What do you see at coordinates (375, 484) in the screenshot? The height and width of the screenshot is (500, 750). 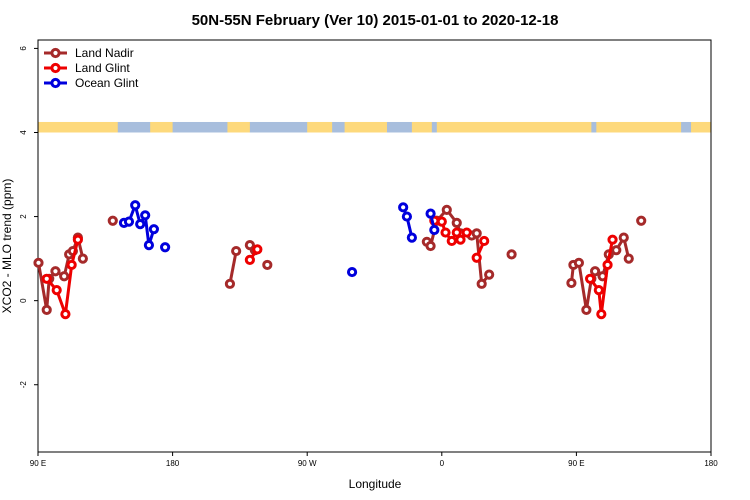 I see `x-axis-label: Longitude` at bounding box center [375, 484].